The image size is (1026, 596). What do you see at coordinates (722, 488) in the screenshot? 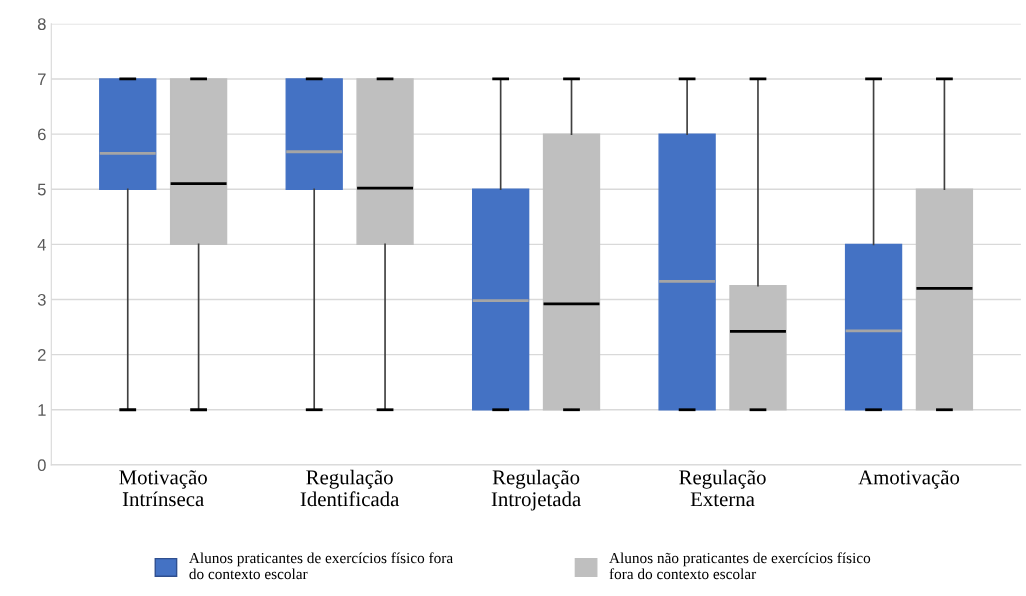
I see `x-tick-label: Regulação Externa` at bounding box center [722, 488].